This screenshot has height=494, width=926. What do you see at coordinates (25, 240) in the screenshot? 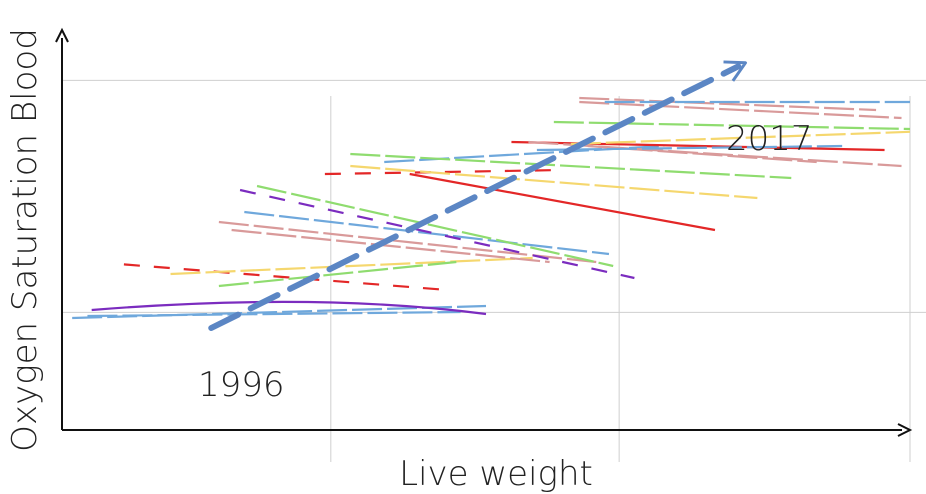
I see `y-axis-title: Oxygen Saturation Blood` at bounding box center [25, 240].